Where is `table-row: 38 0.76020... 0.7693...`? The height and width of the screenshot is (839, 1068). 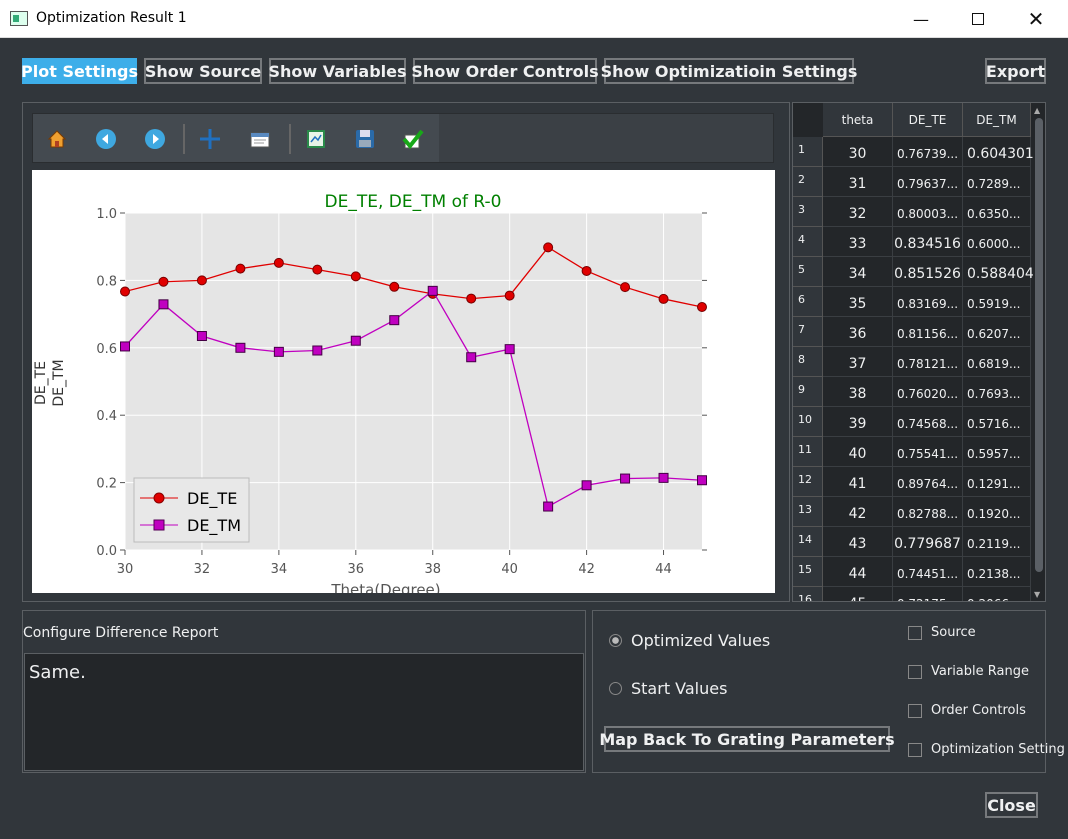 table-row: 38 0.76020... 0.7693... is located at coordinates (927, 392).